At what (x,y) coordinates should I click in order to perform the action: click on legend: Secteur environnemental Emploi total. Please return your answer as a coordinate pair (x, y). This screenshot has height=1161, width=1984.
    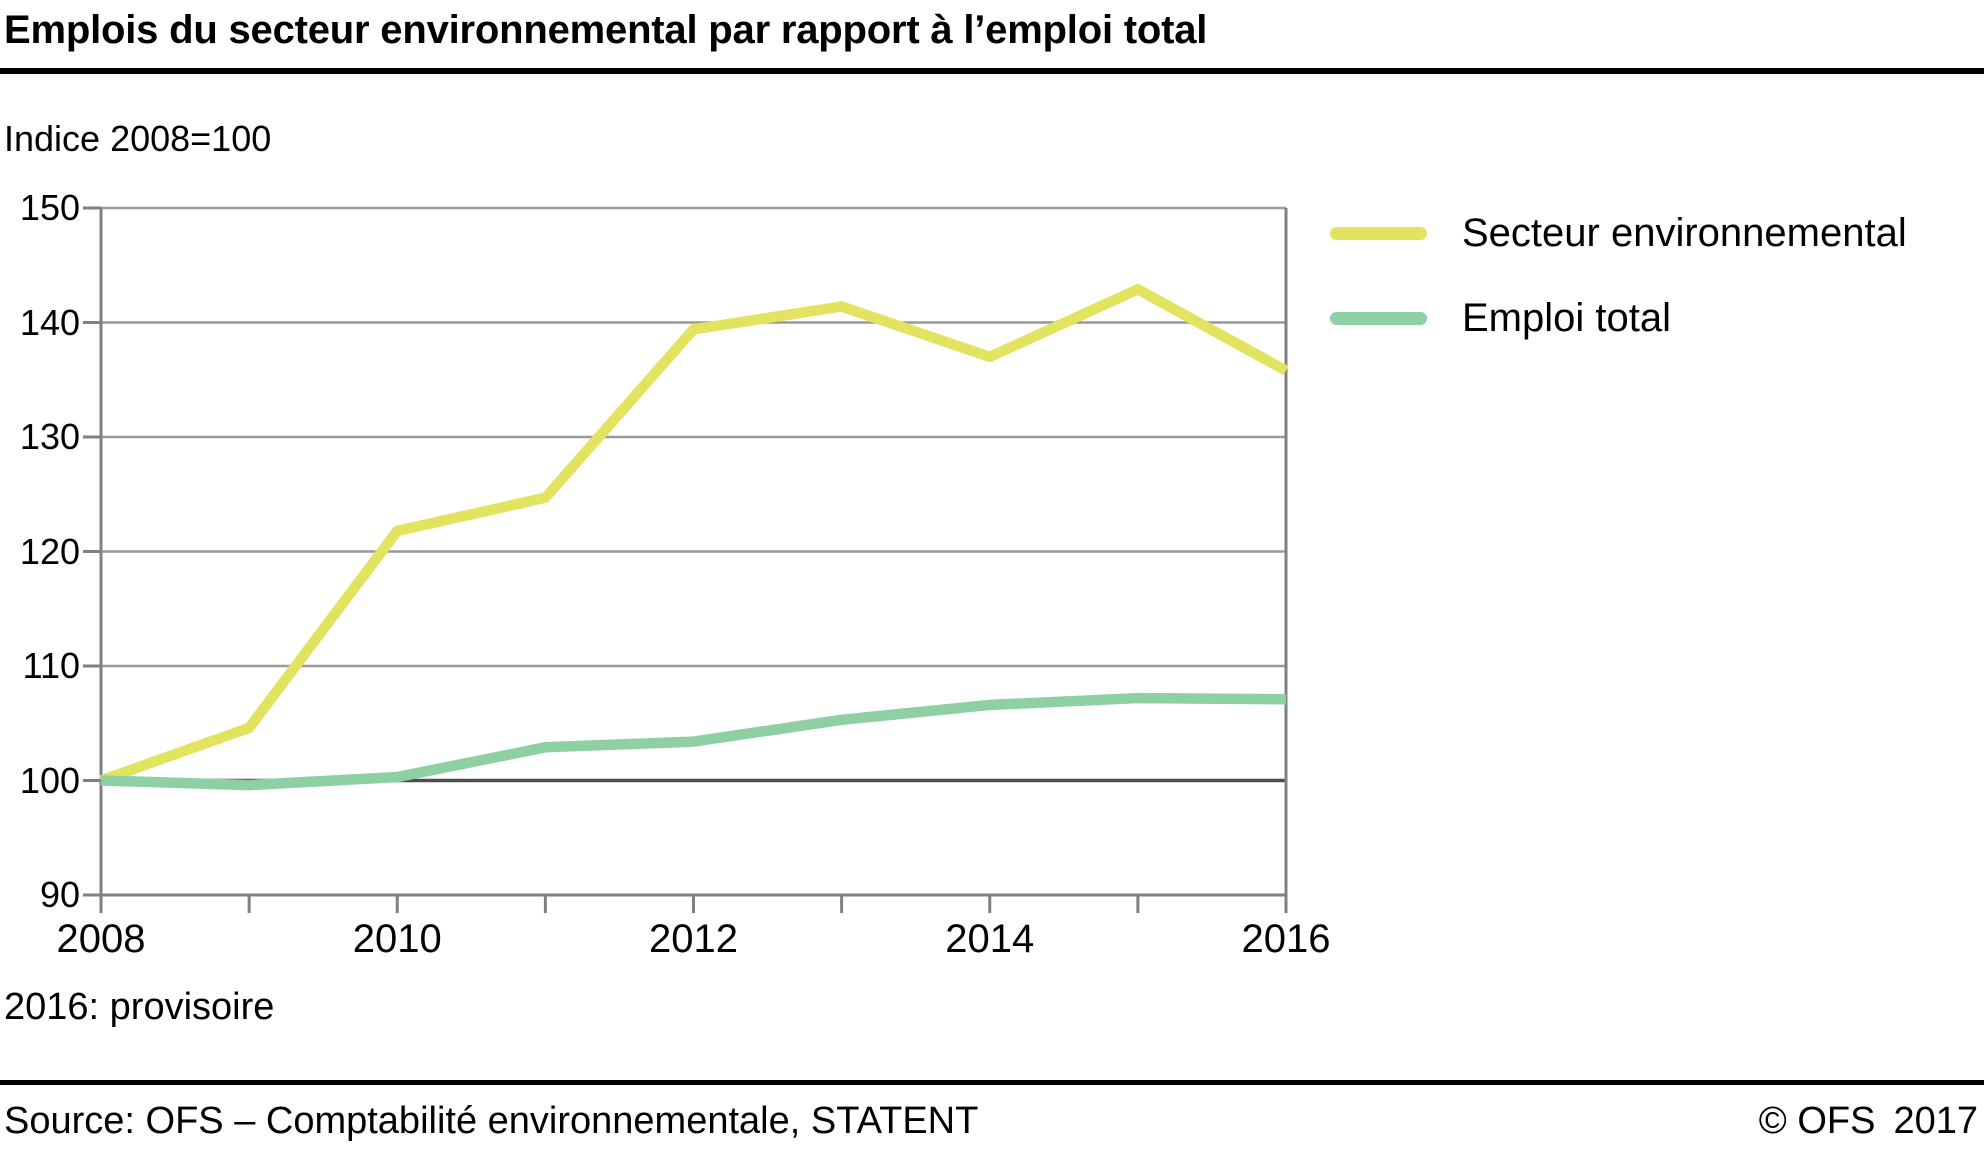
    Looking at the image, I should click on (1618, 294).